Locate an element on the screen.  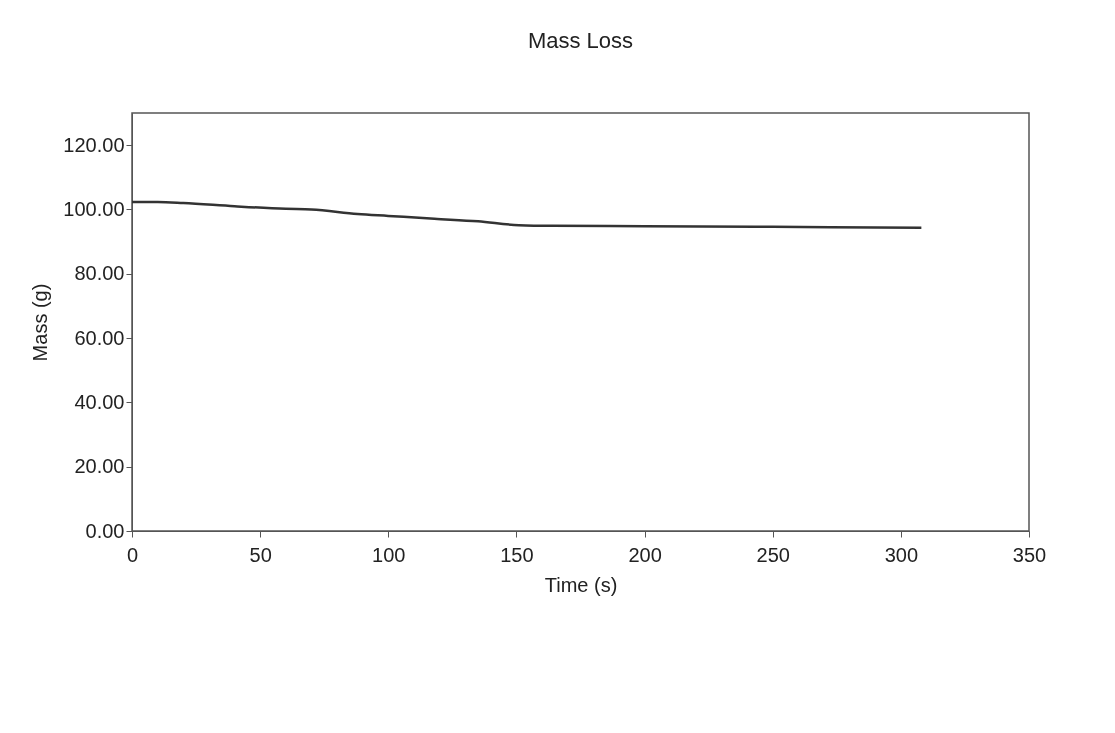
x-tick-label: 300 is located at coordinates (901, 554).